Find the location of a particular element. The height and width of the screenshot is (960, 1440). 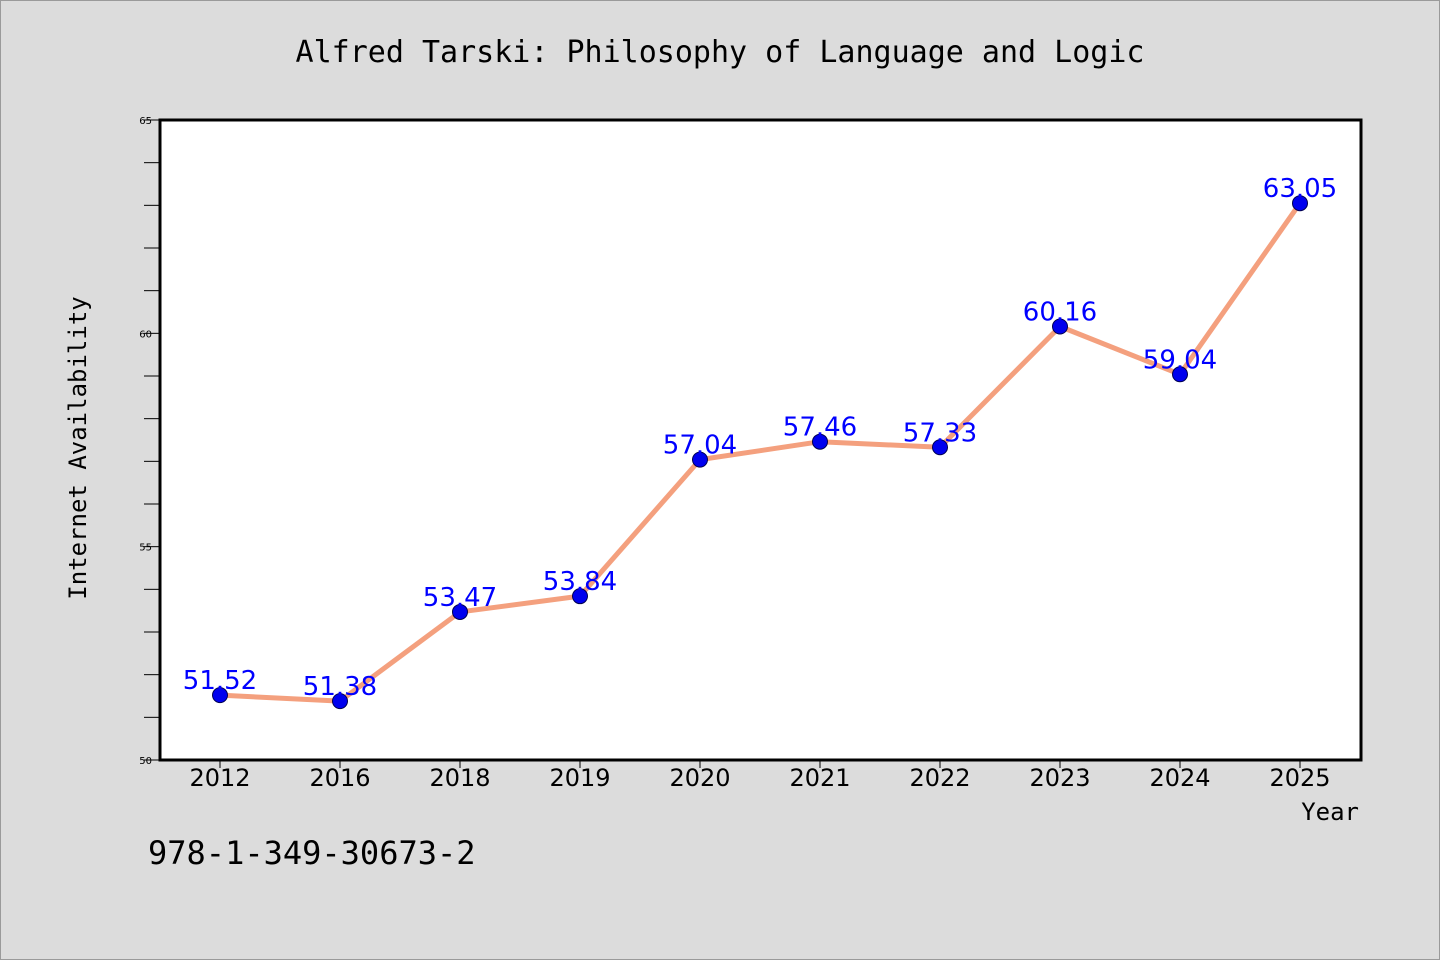

y-axis: 50 55 60 65 is located at coordinates (149, 441).